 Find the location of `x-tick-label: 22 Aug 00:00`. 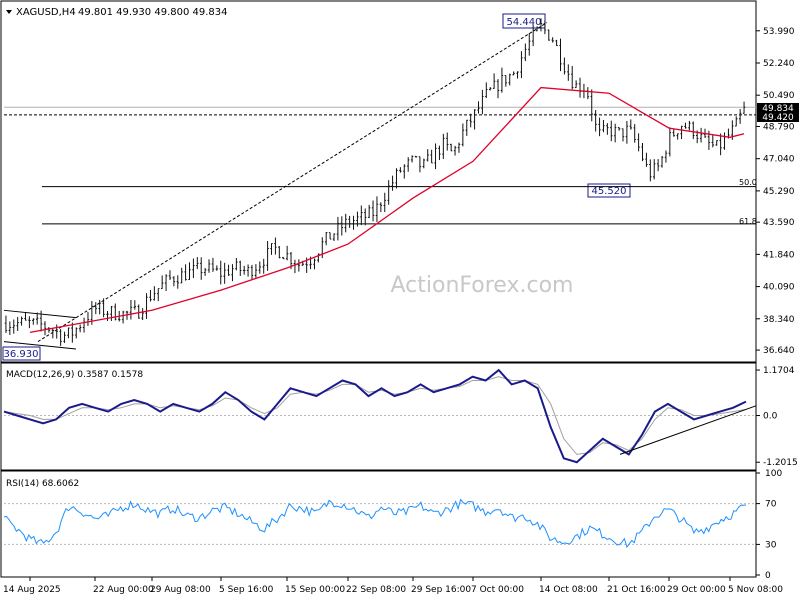

x-tick-label: 22 Aug 00:00 is located at coordinates (123, 590).